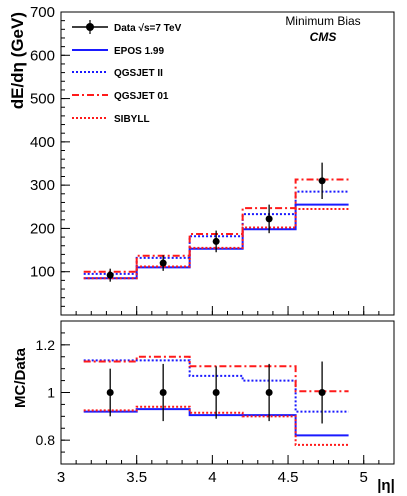 The width and height of the screenshot is (407, 496). I want to click on legend-label-qgsjet-01: QGSJET 01, so click(141, 96).